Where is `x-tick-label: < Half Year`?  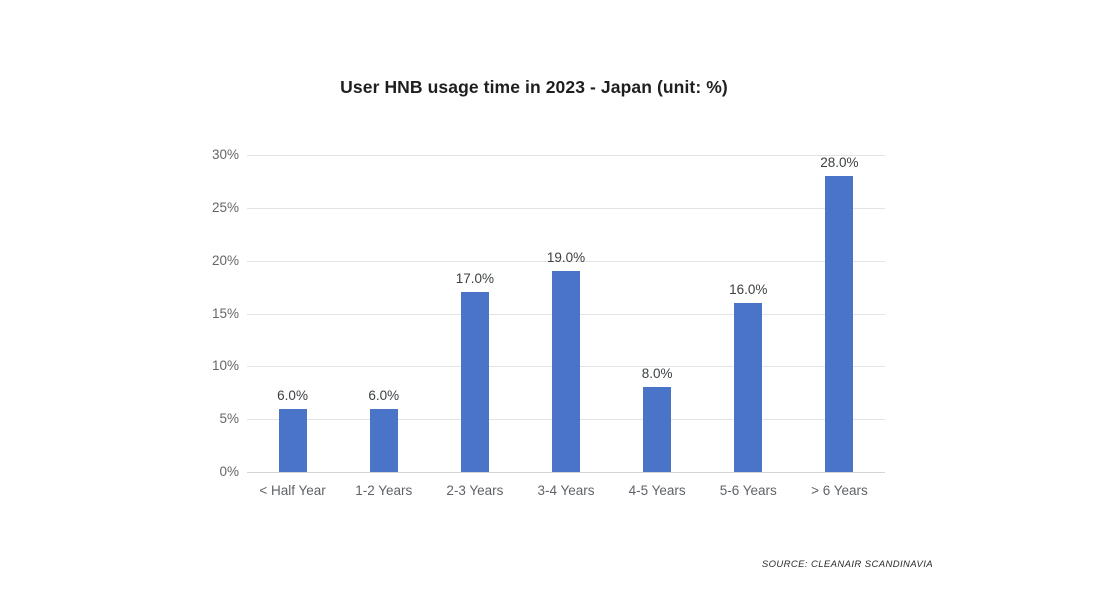 x-tick-label: < Half Year is located at coordinates (292, 490).